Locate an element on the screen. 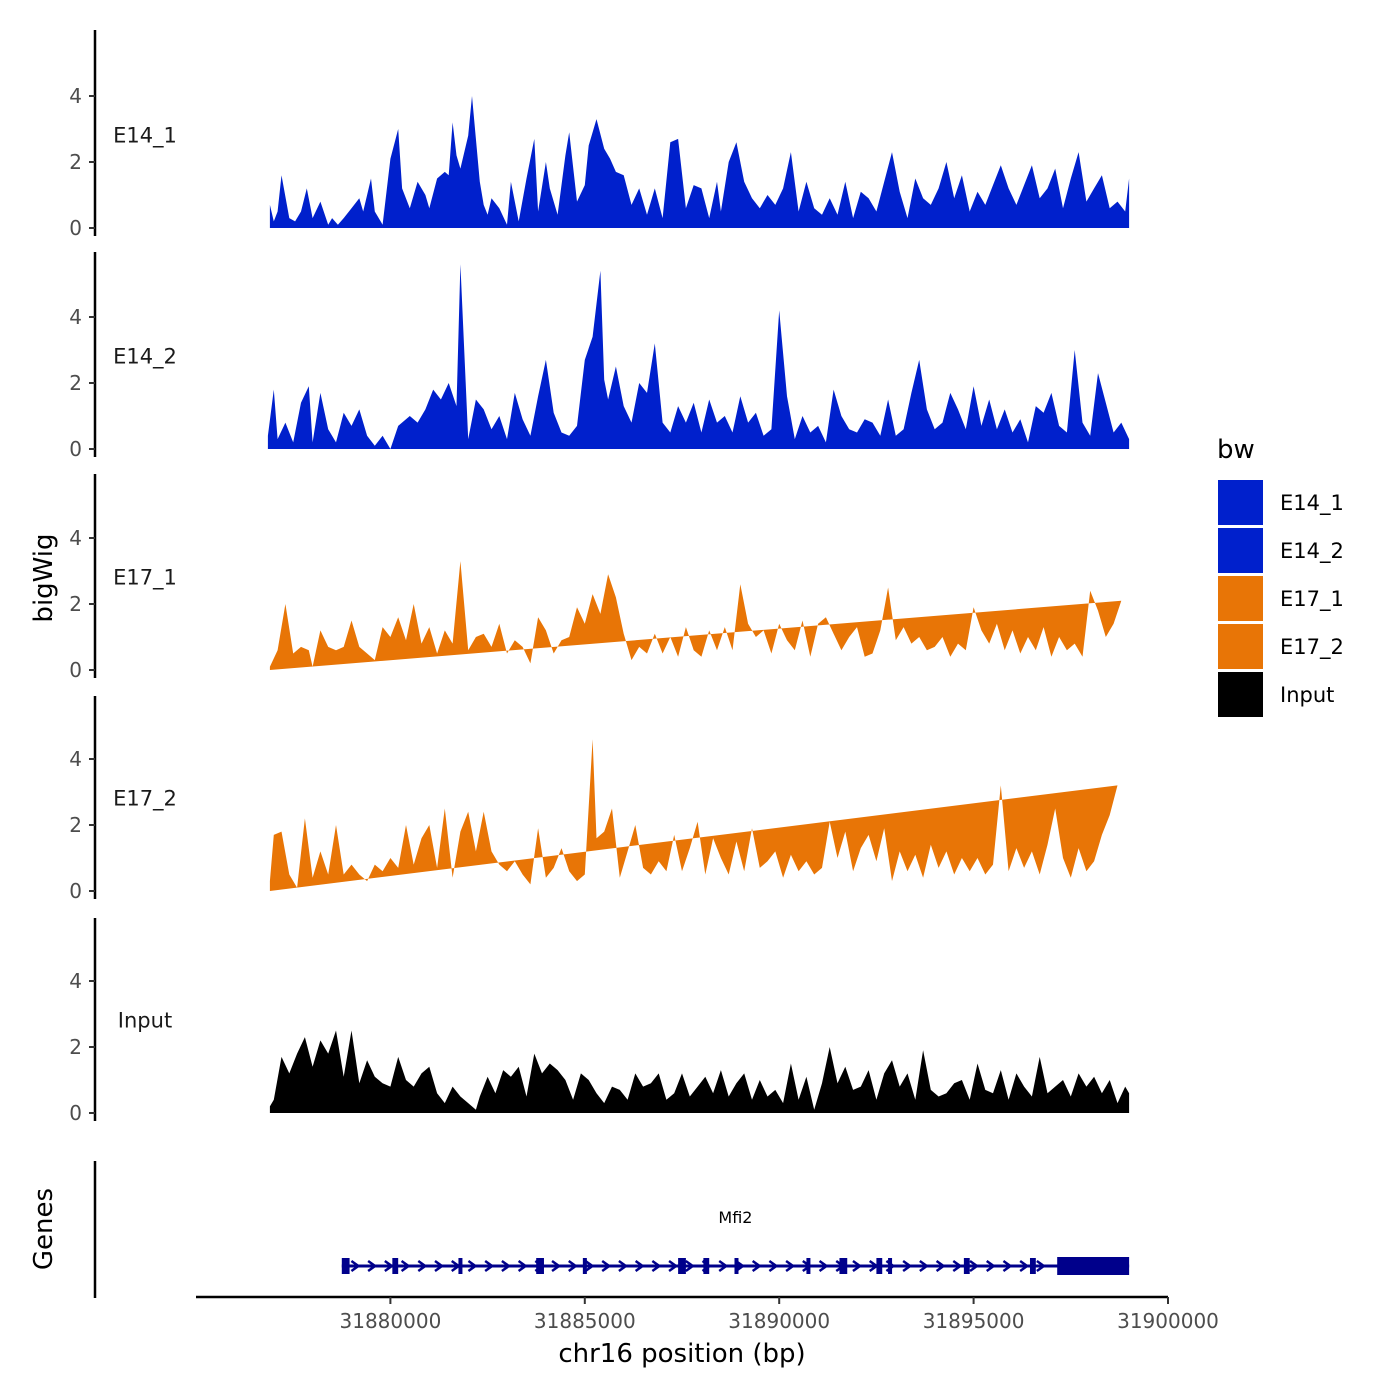 The width and height of the screenshot is (1400, 1400). track-e17-2: 0 2 4 E17_2 is located at coordinates (593, 799).